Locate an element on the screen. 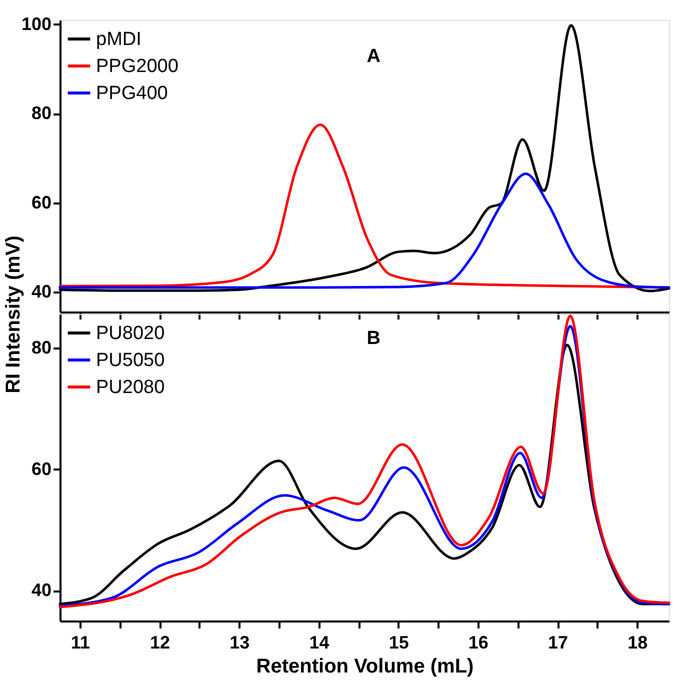 Image resolution: width=697 pixels, height=695 pixels. x-axis-title: Retention Volume (mL) is located at coordinates (365, 667).